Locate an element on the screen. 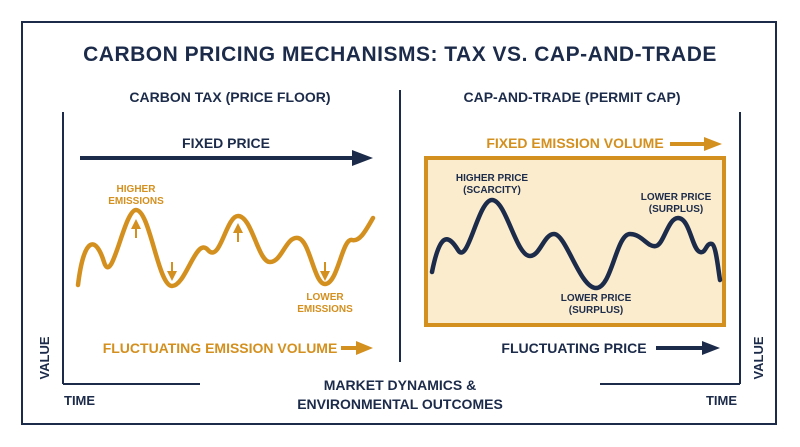 This screenshot has width=800, height=447. lower-price-right-label-line2: (SURPLUS) is located at coordinates (676, 209).